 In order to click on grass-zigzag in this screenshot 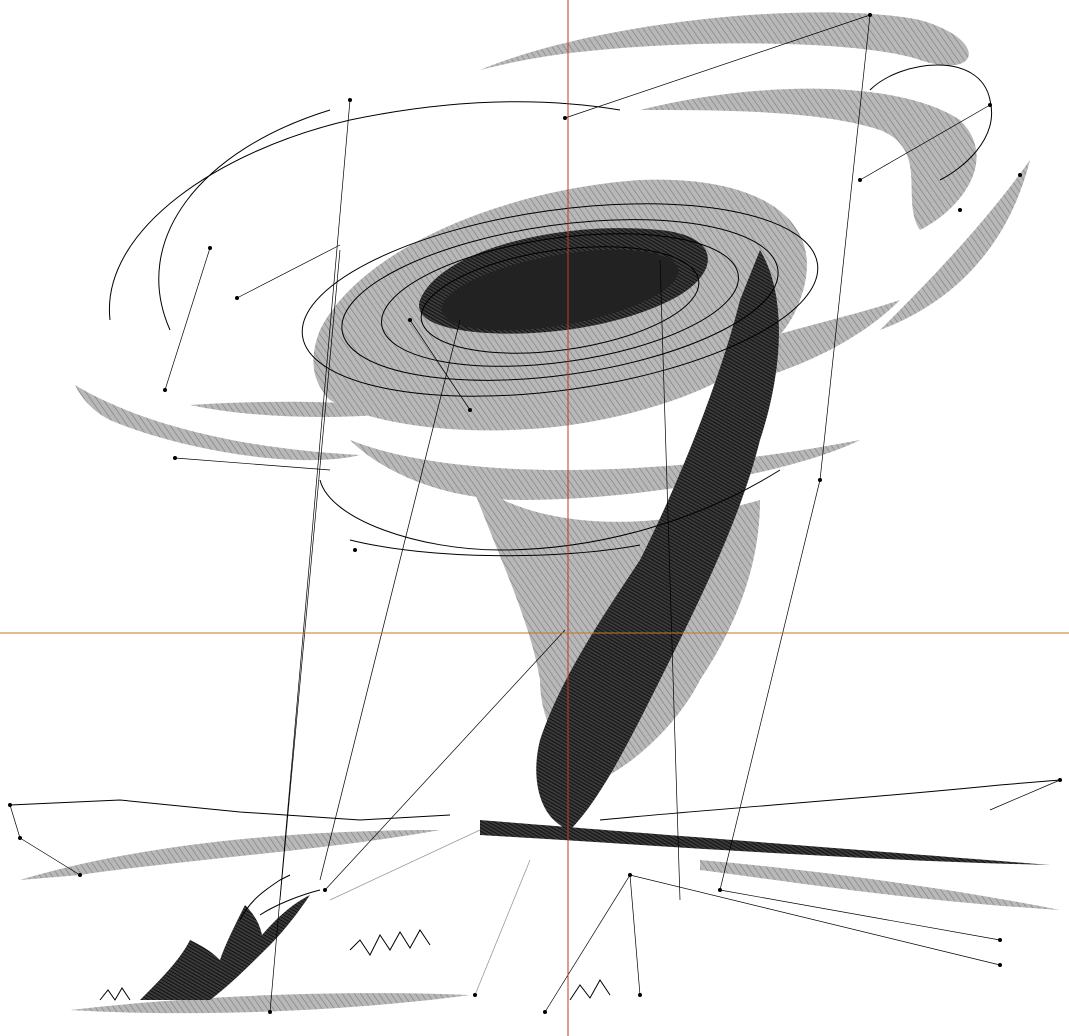, I will do `click(355, 965)`.